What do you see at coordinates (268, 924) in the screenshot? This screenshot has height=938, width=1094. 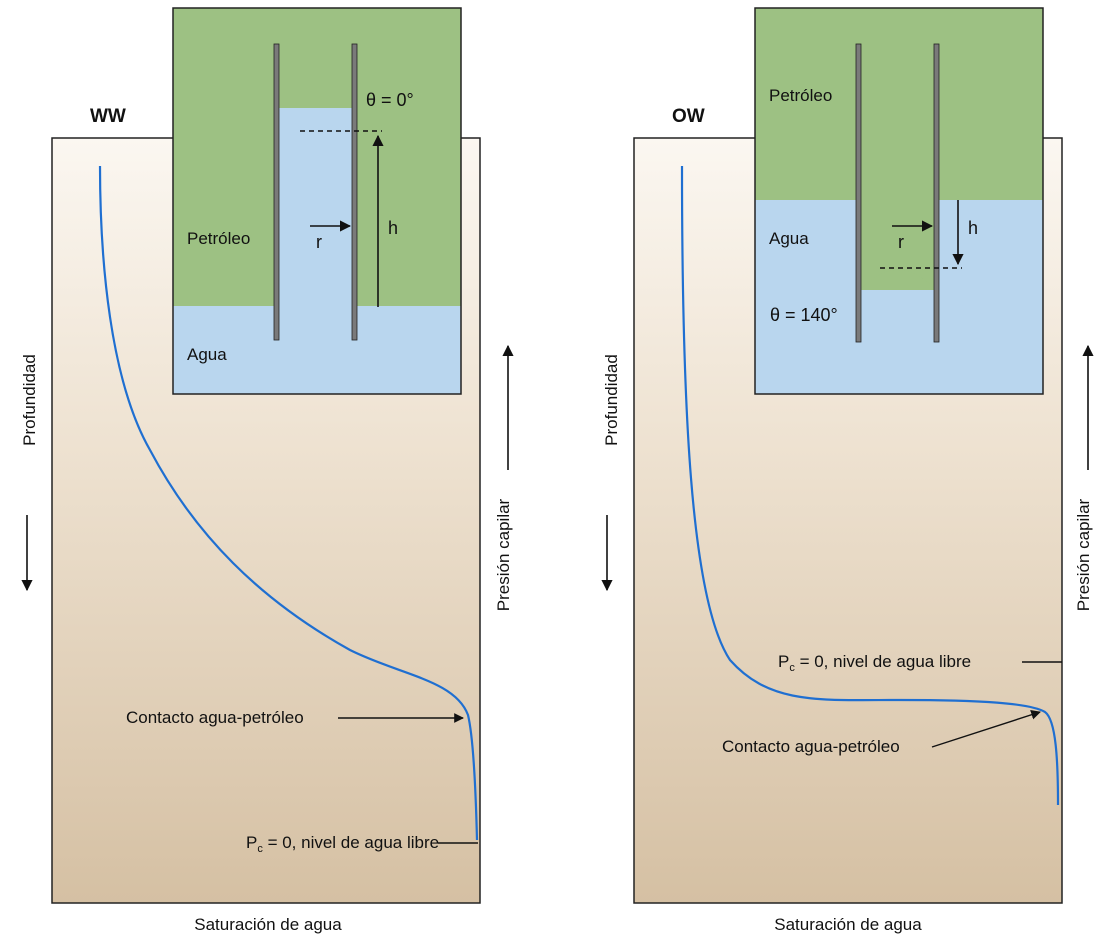 I see `x-axis-label-ww: Saturación de agua` at bounding box center [268, 924].